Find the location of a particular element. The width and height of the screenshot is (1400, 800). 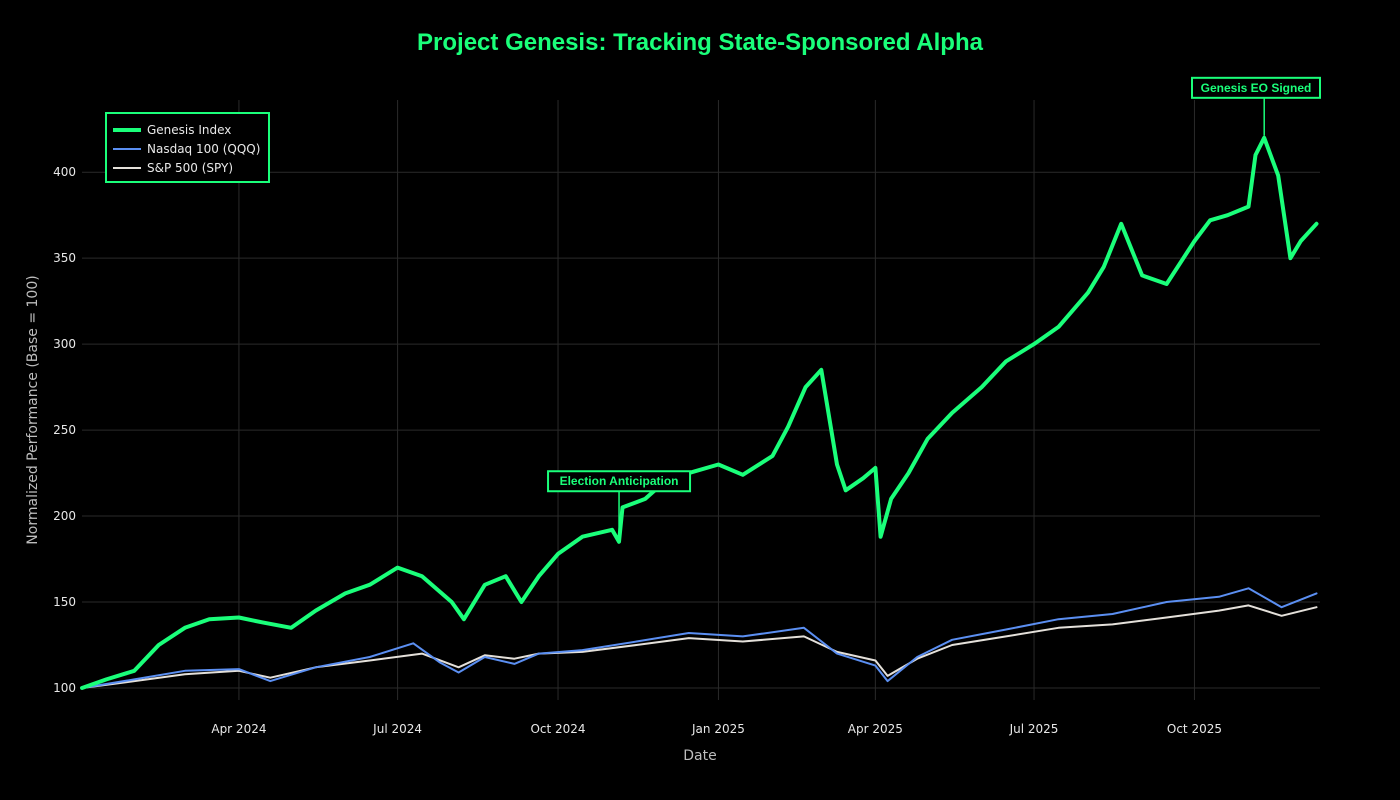

annotation-label: Election Anticipation is located at coordinates (619, 481).